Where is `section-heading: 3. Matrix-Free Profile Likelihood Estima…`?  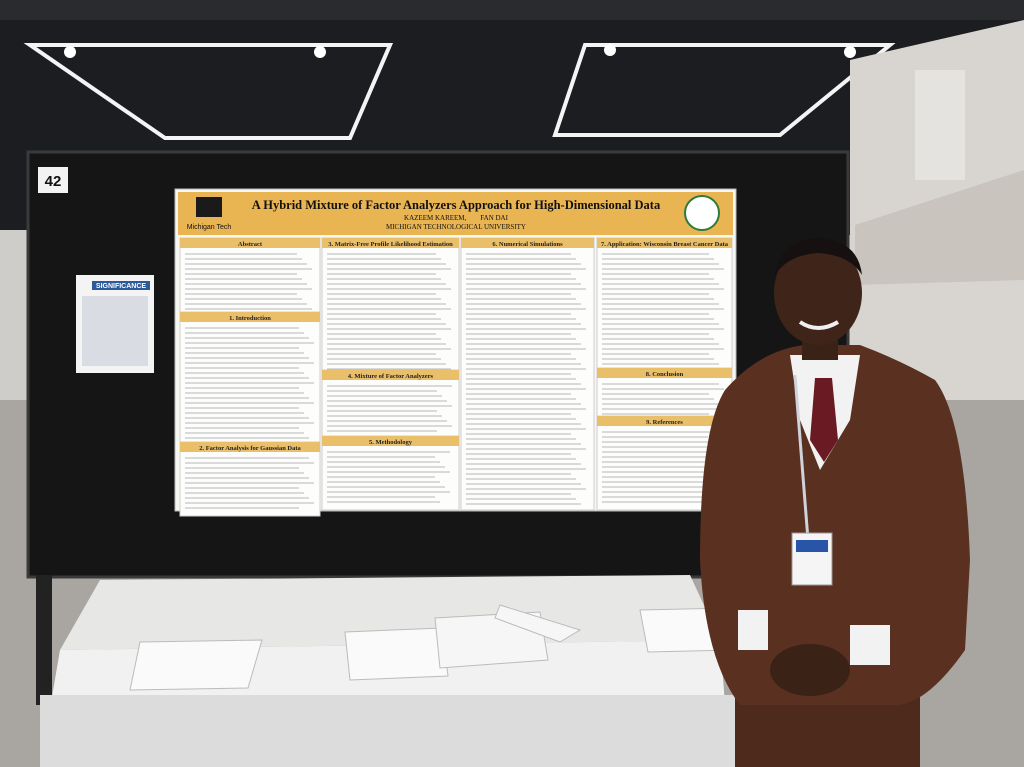 section-heading: 3. Matrix-Free Profile Likelihood Estima… is located at coordinates (390, 244).